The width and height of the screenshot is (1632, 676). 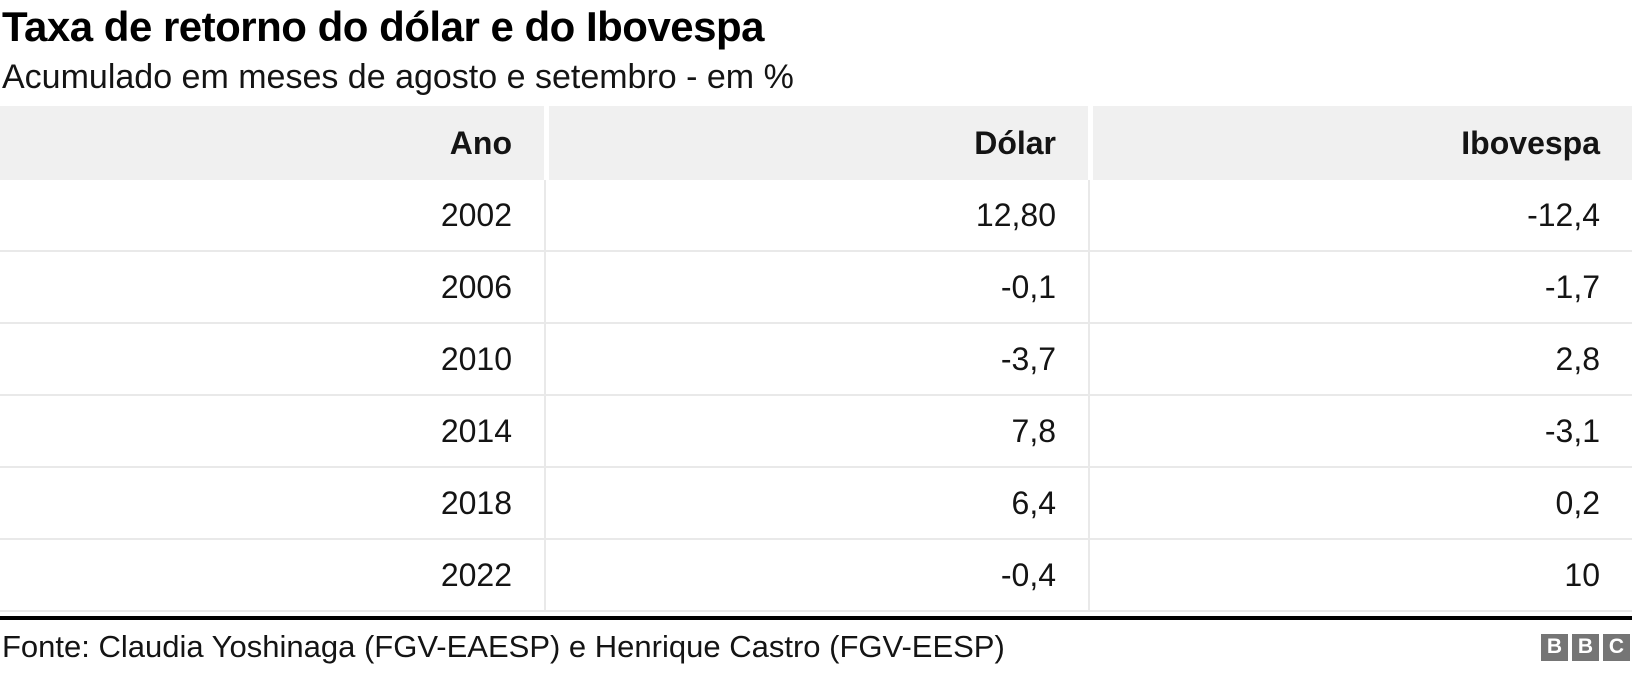 What do you see at coordinates (1360, 143) in the screenshot?
I see `column-header-ibovespa: Ibovespa` at bounding box center [1360, 143].